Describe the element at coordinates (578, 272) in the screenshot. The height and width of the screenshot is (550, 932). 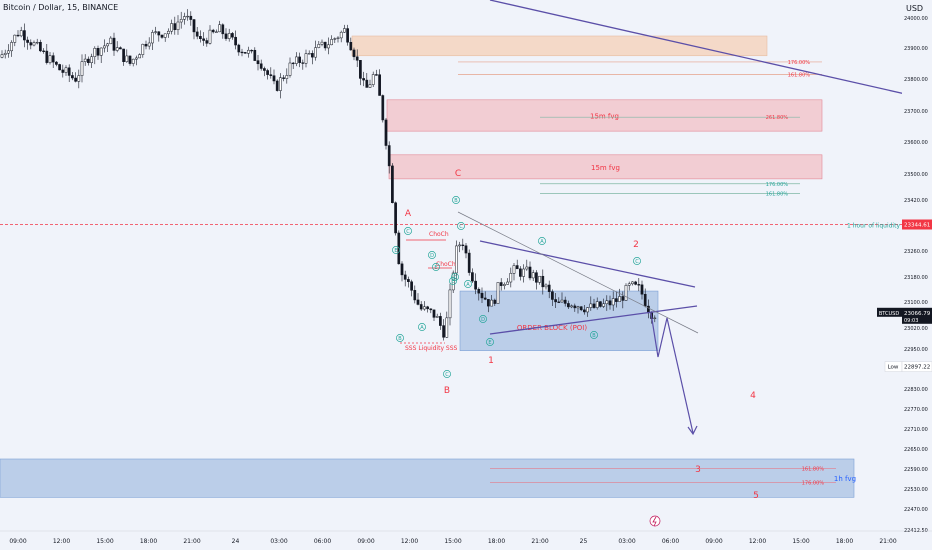
I see `thin-trendline` at that location.